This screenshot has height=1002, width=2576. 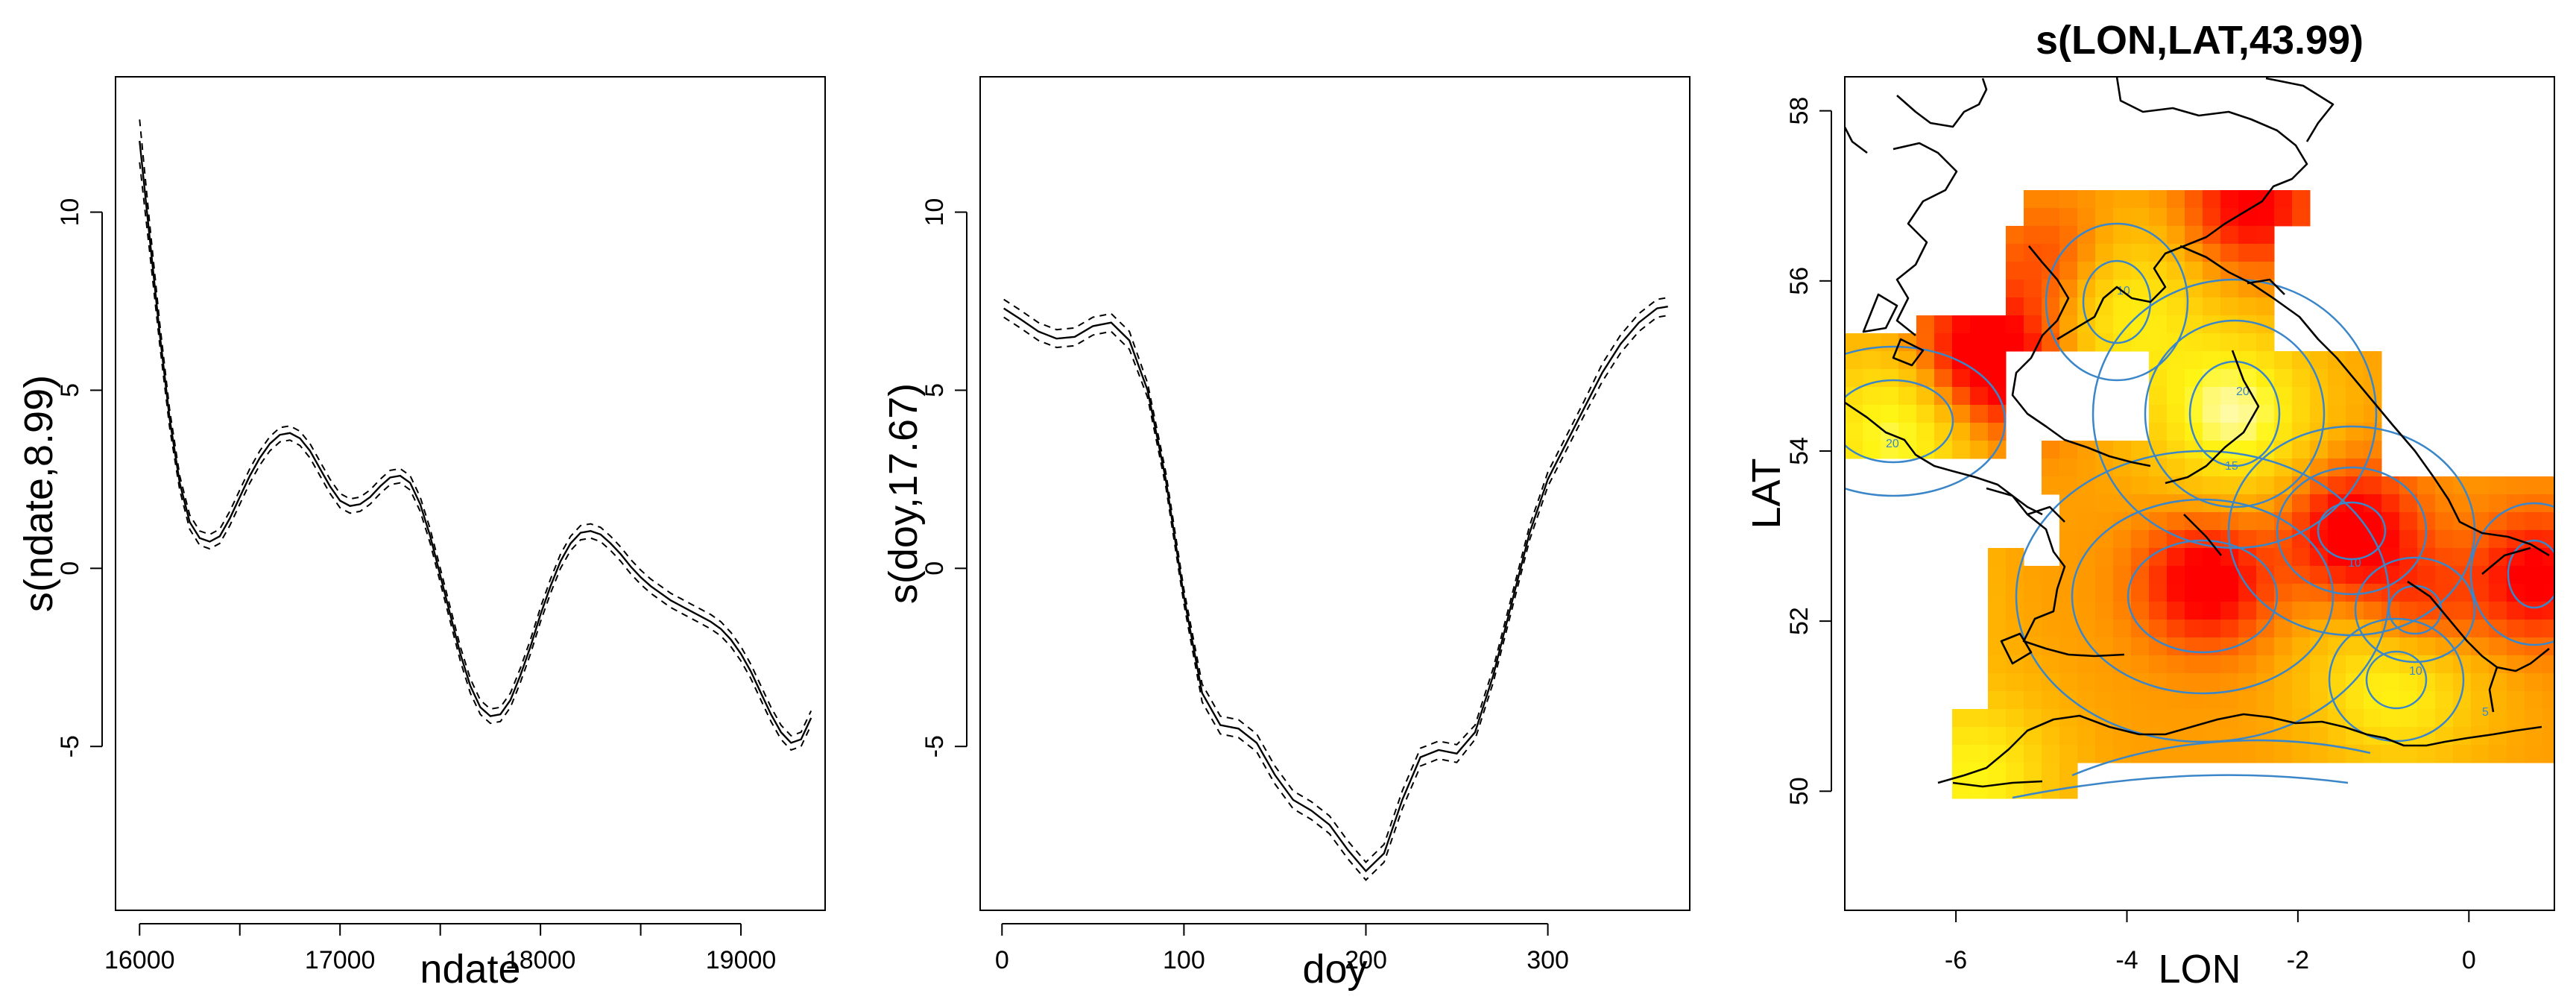 I want to click on x-tick-label: 18000, so click(x=540, y=960).